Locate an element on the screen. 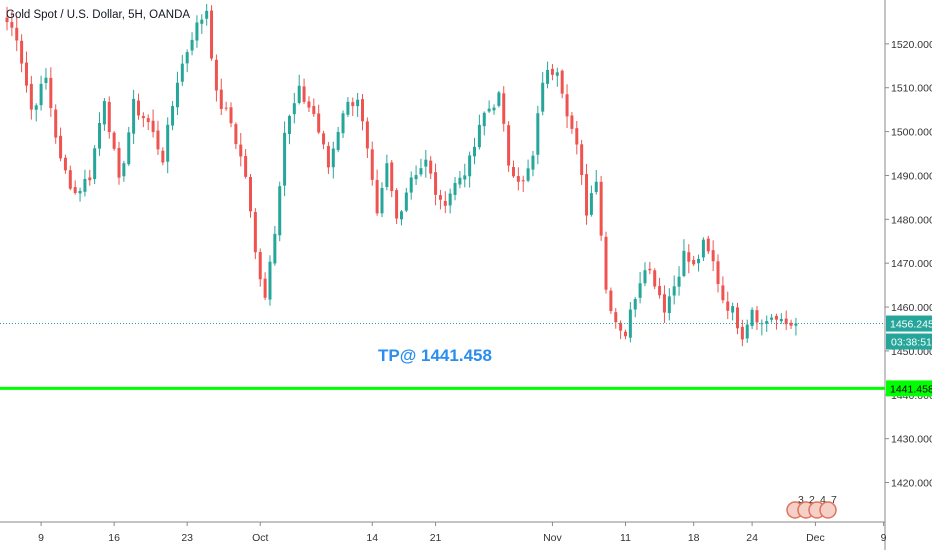 The image size is (932, 550). time-tick-label: 16 is located at coordinates (114, 538).